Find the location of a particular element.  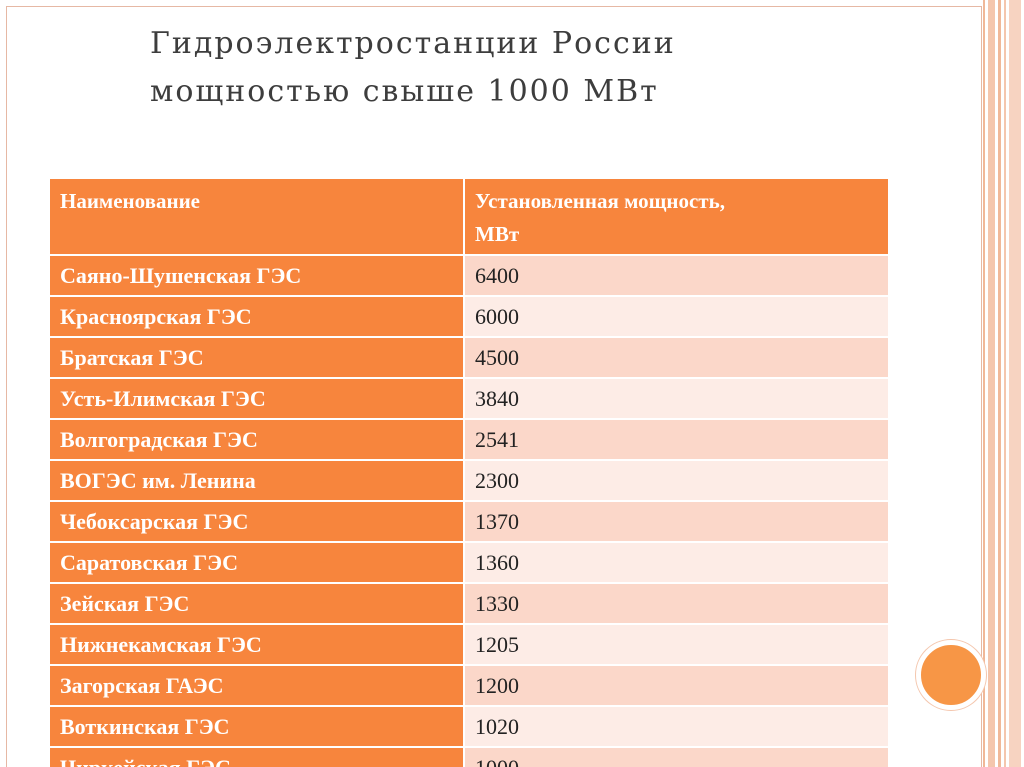

slide-title-line-1: Гидроэлектростанции России is located at coordinates (413, 43).